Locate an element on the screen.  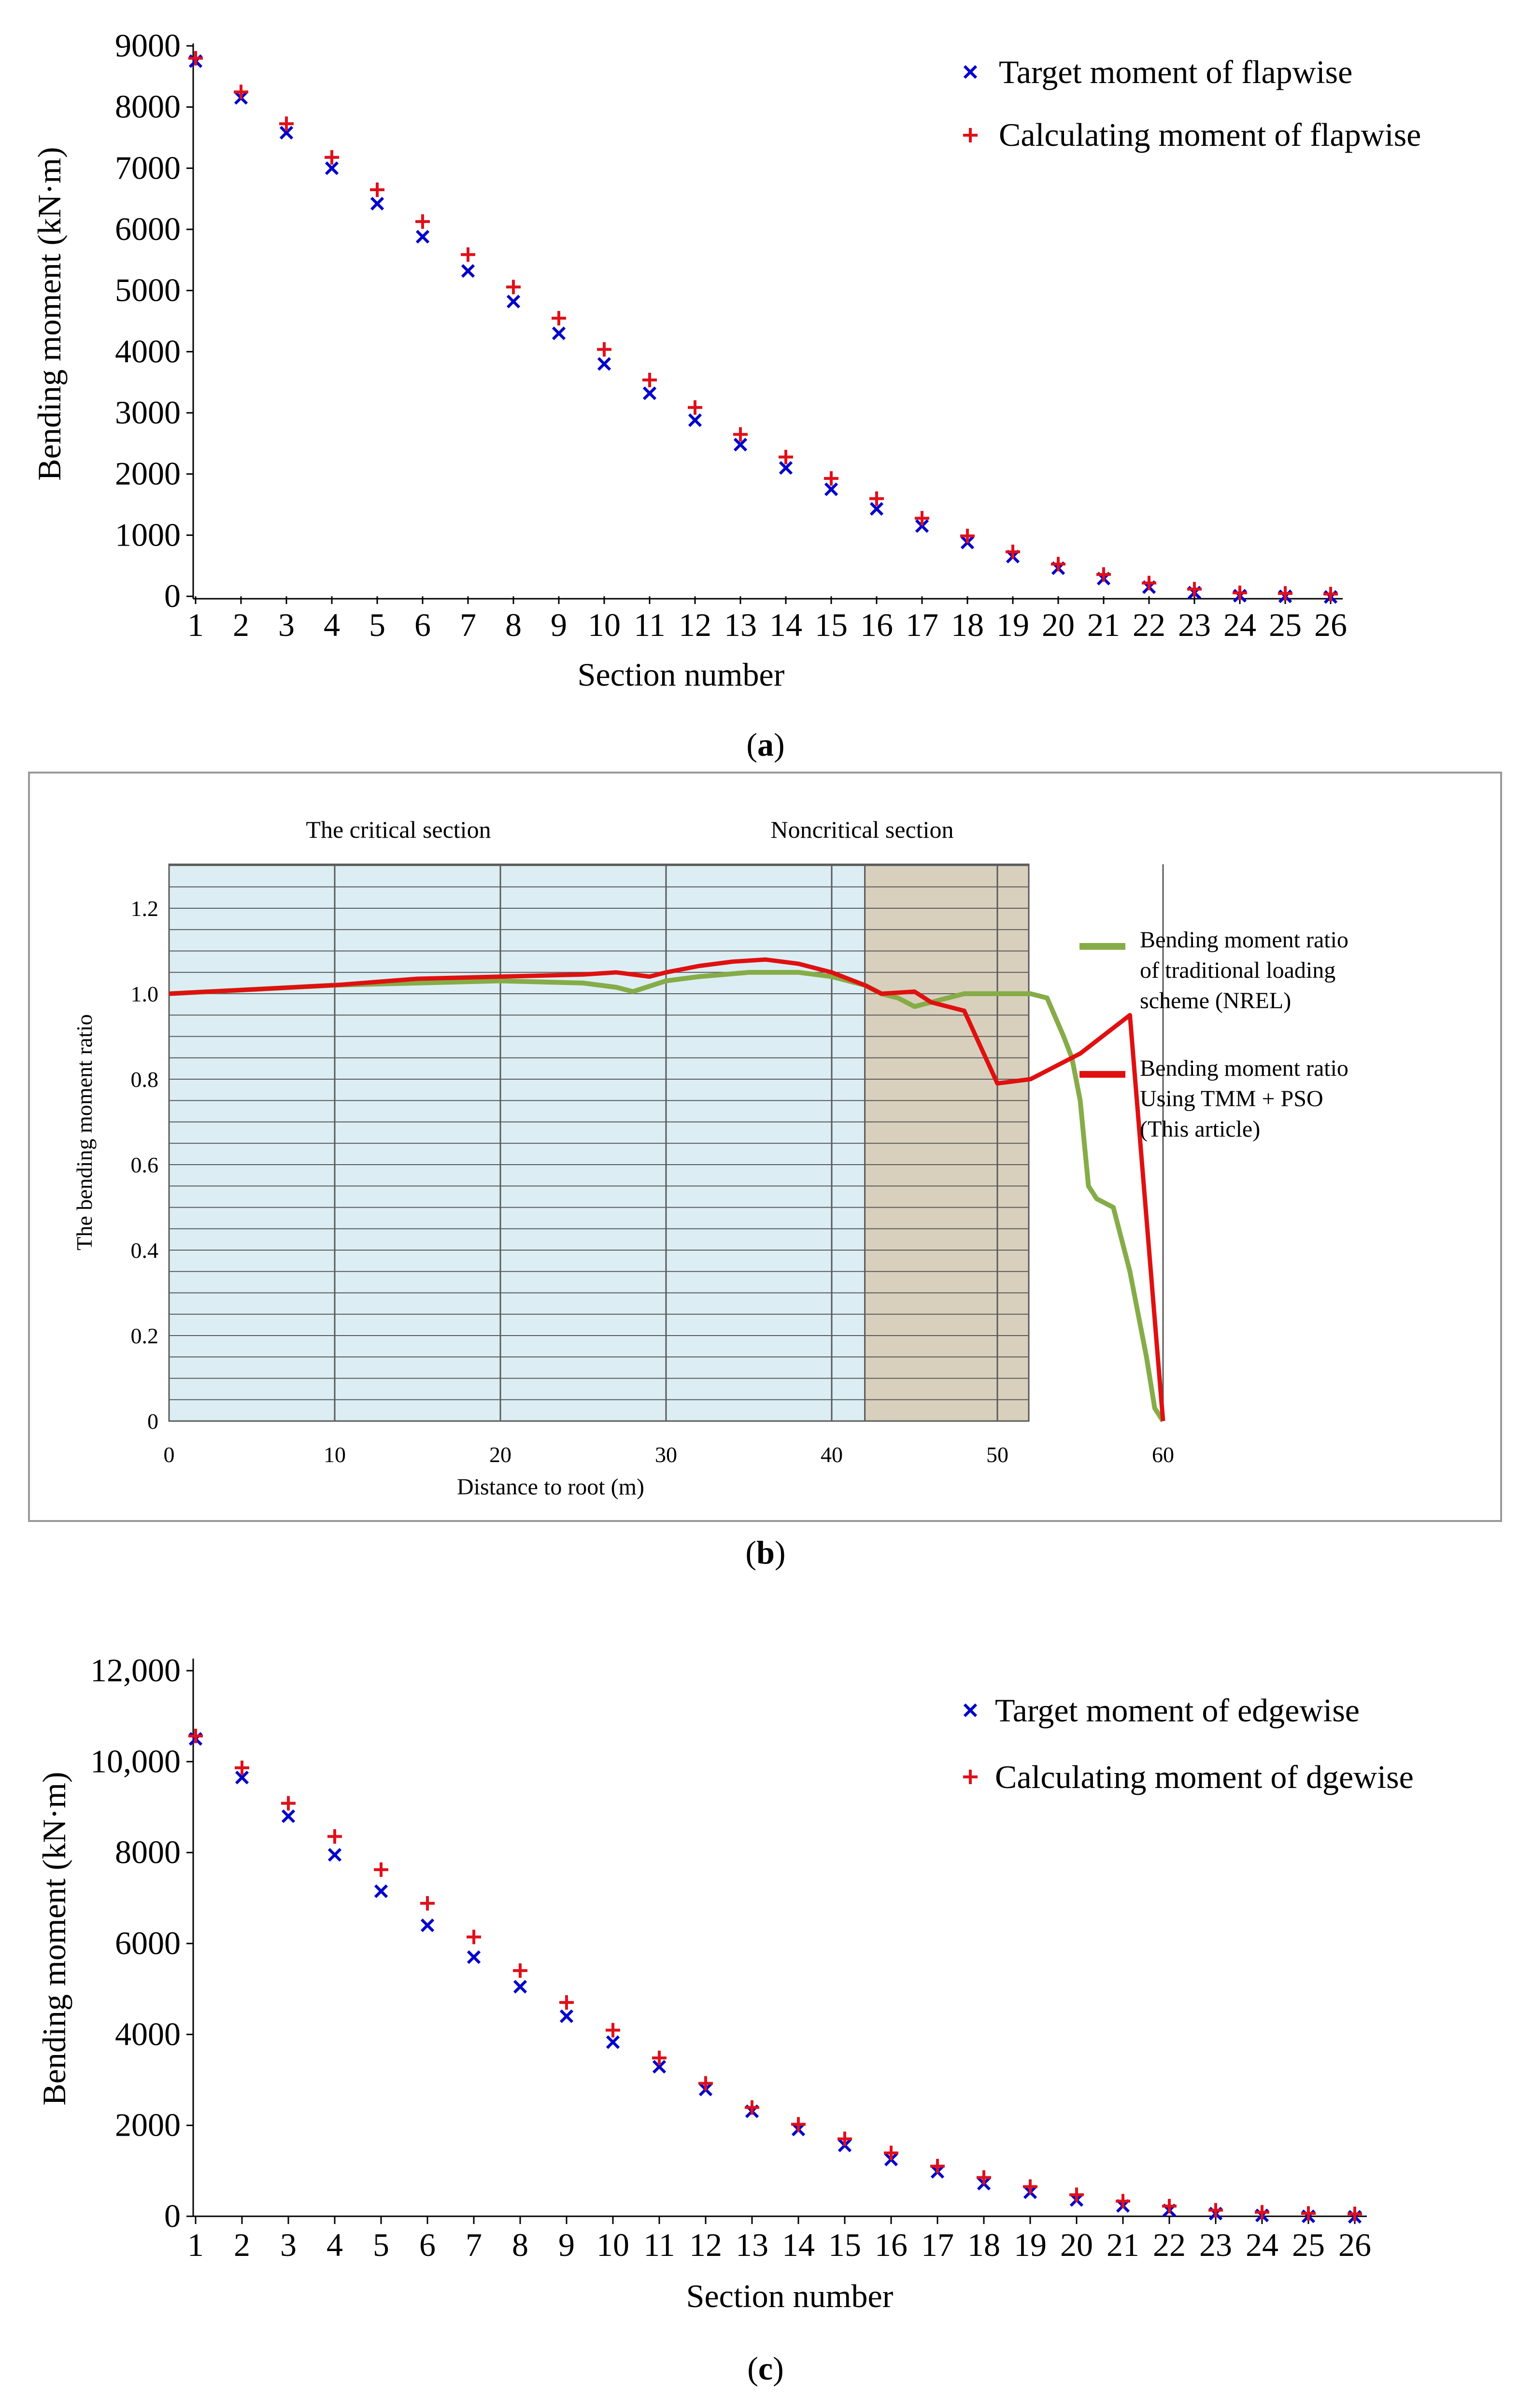
legend-b-nrel-line2: of traditional loading is located at coordinates (1237, 970).